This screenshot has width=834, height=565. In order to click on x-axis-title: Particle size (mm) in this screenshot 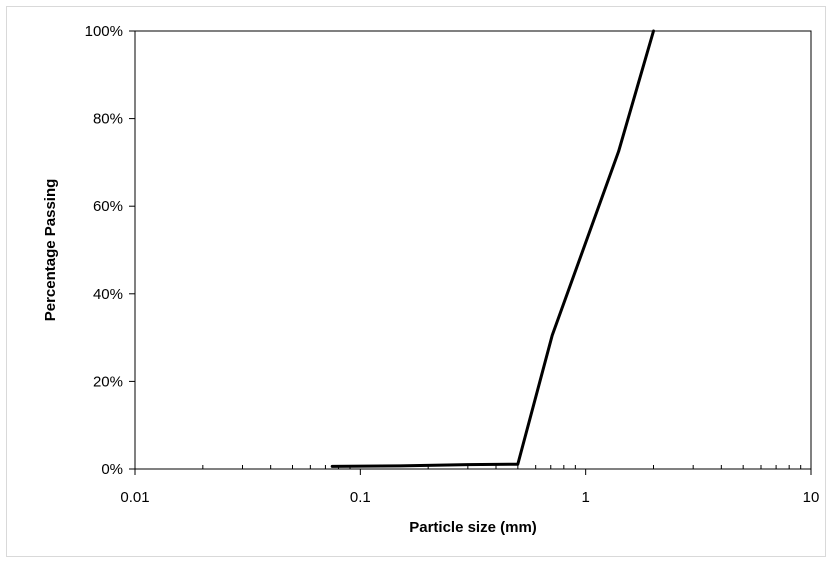, I will do `click(473, 527)`.